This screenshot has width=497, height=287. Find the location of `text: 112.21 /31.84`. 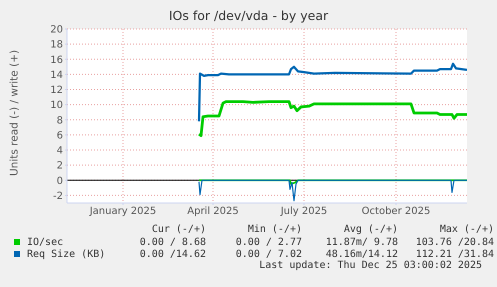

text: 112.21 /31.84 is located at coordinates (454, 254).